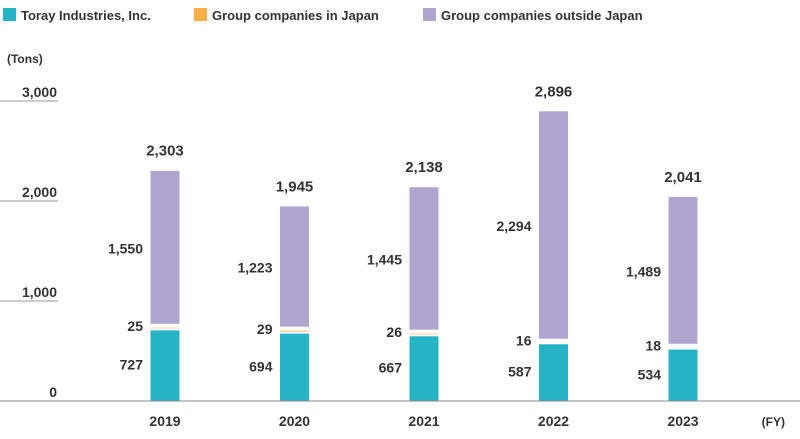 This screenshot has width=800, height=439. What do you see at coordinates (200, 14) in the screenshot?
I see `legend-swatch-japan` at bounding box center [200, 14].